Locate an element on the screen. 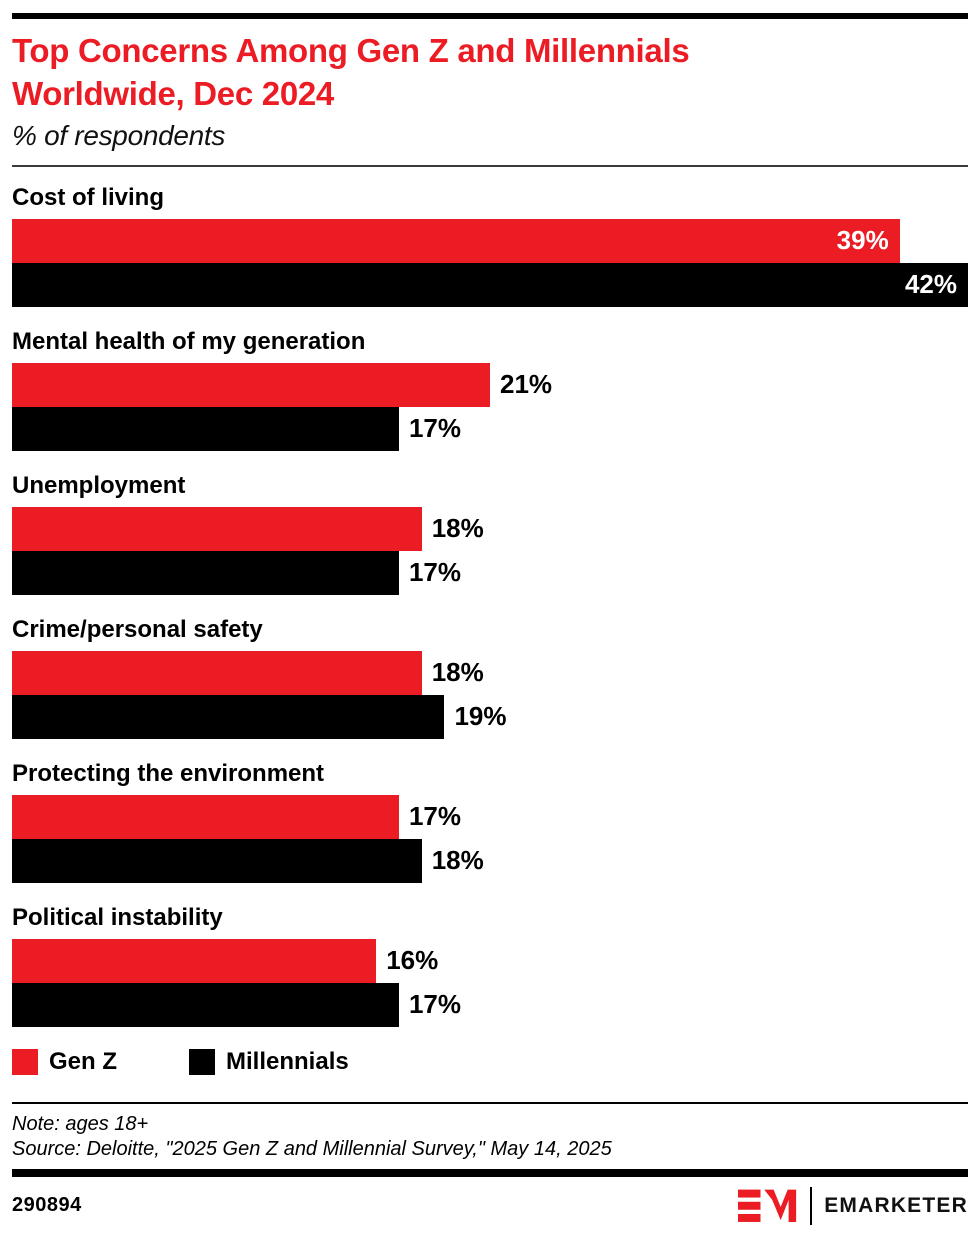 The image size is (980, 1234). chart-legend: Gen Z Millennials is located at coordinates (490, 1062).